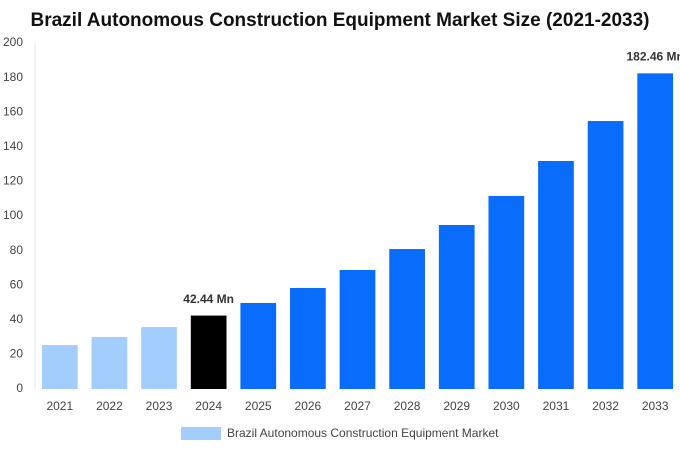  What do you see at coordinates (456, 406) in the screenshot?
I see `x-tick-label: 2029` at bounding box center [456, 406].